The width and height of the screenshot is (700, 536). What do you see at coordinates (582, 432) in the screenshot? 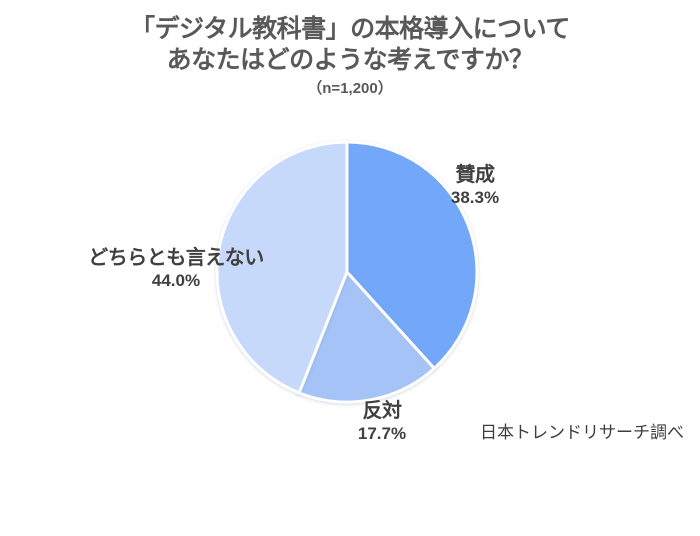
I see `source-credit: 日本トレンドリサーチ調べ` at bounding box center [582, 432].